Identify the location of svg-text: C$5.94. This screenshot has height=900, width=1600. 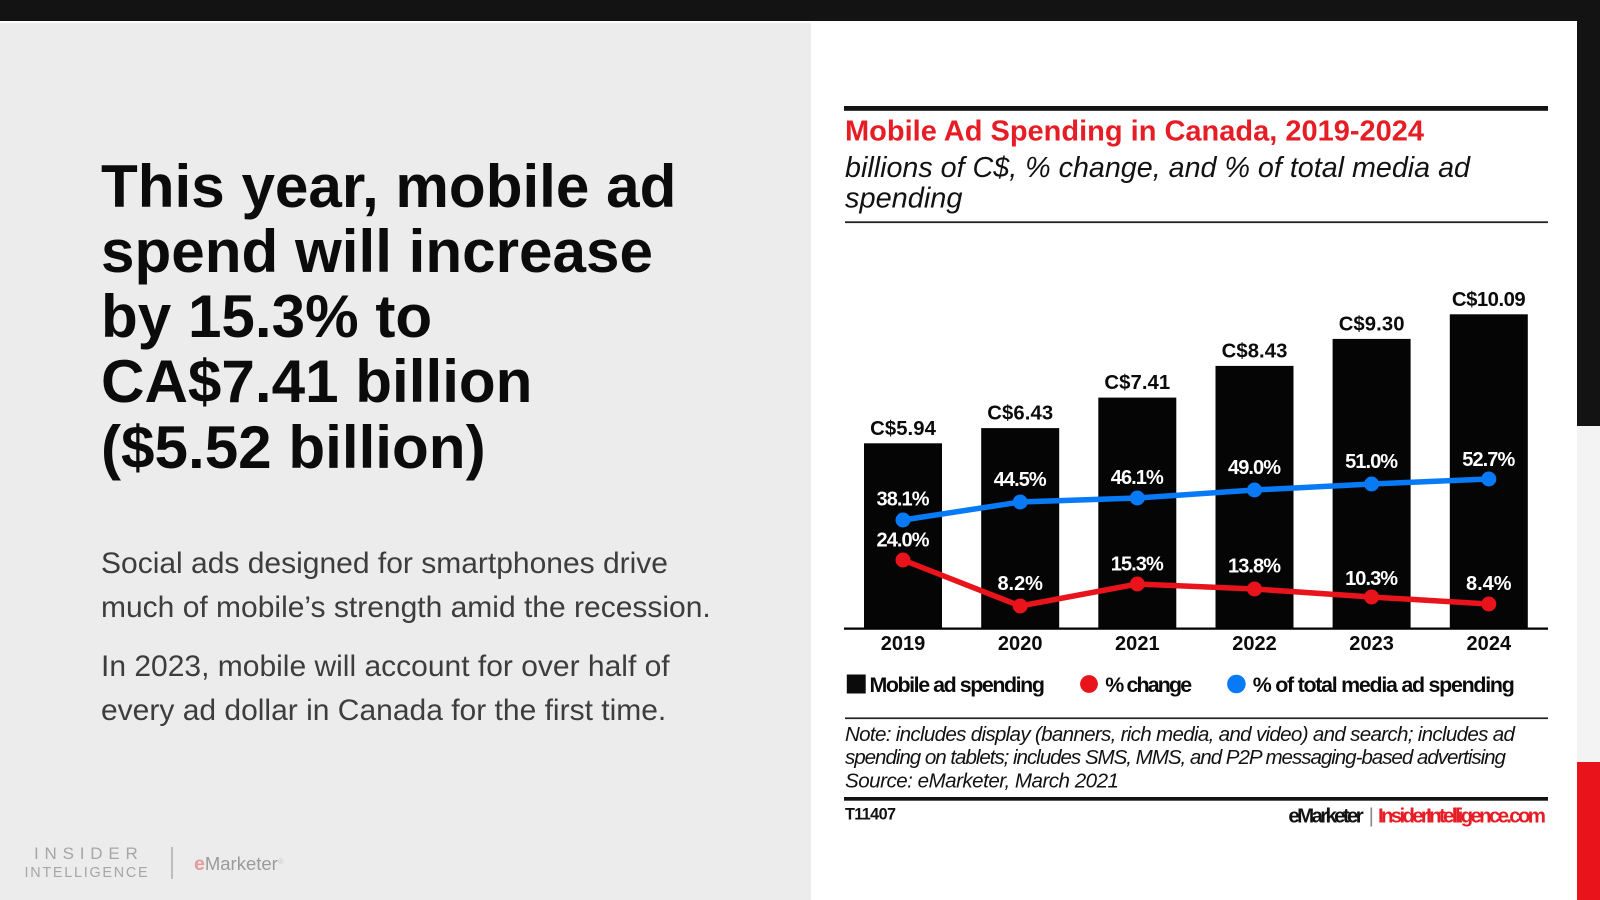
(903, 429).